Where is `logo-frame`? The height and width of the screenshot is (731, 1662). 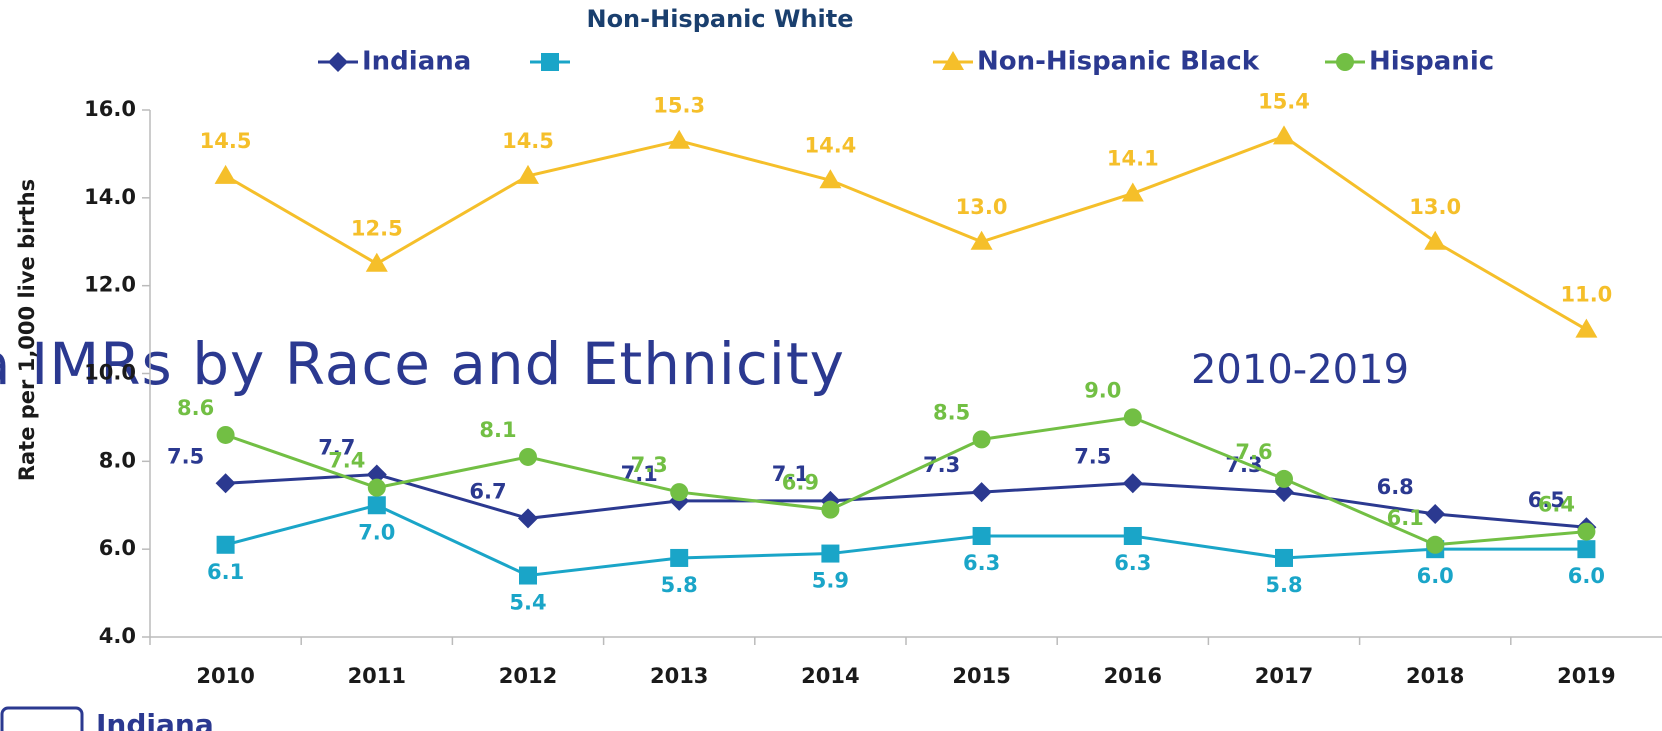 logo-frame is located at coordinates (42, 718).